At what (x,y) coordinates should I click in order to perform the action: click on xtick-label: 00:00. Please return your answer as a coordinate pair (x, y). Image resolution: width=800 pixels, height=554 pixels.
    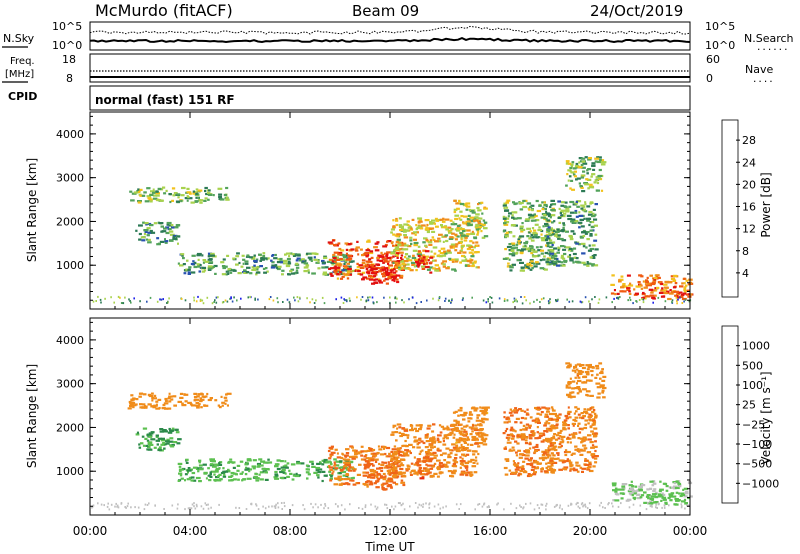
    Looking at the image, I should click on (690, 531).